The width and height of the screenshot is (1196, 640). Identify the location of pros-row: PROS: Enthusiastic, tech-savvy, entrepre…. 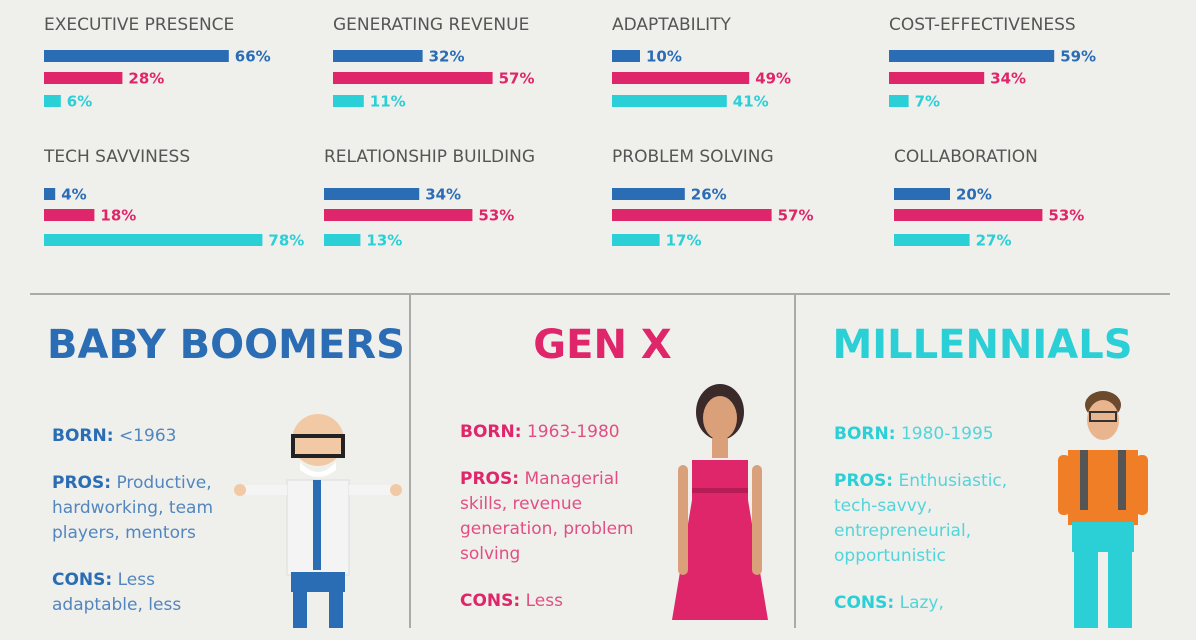
(934, 519).